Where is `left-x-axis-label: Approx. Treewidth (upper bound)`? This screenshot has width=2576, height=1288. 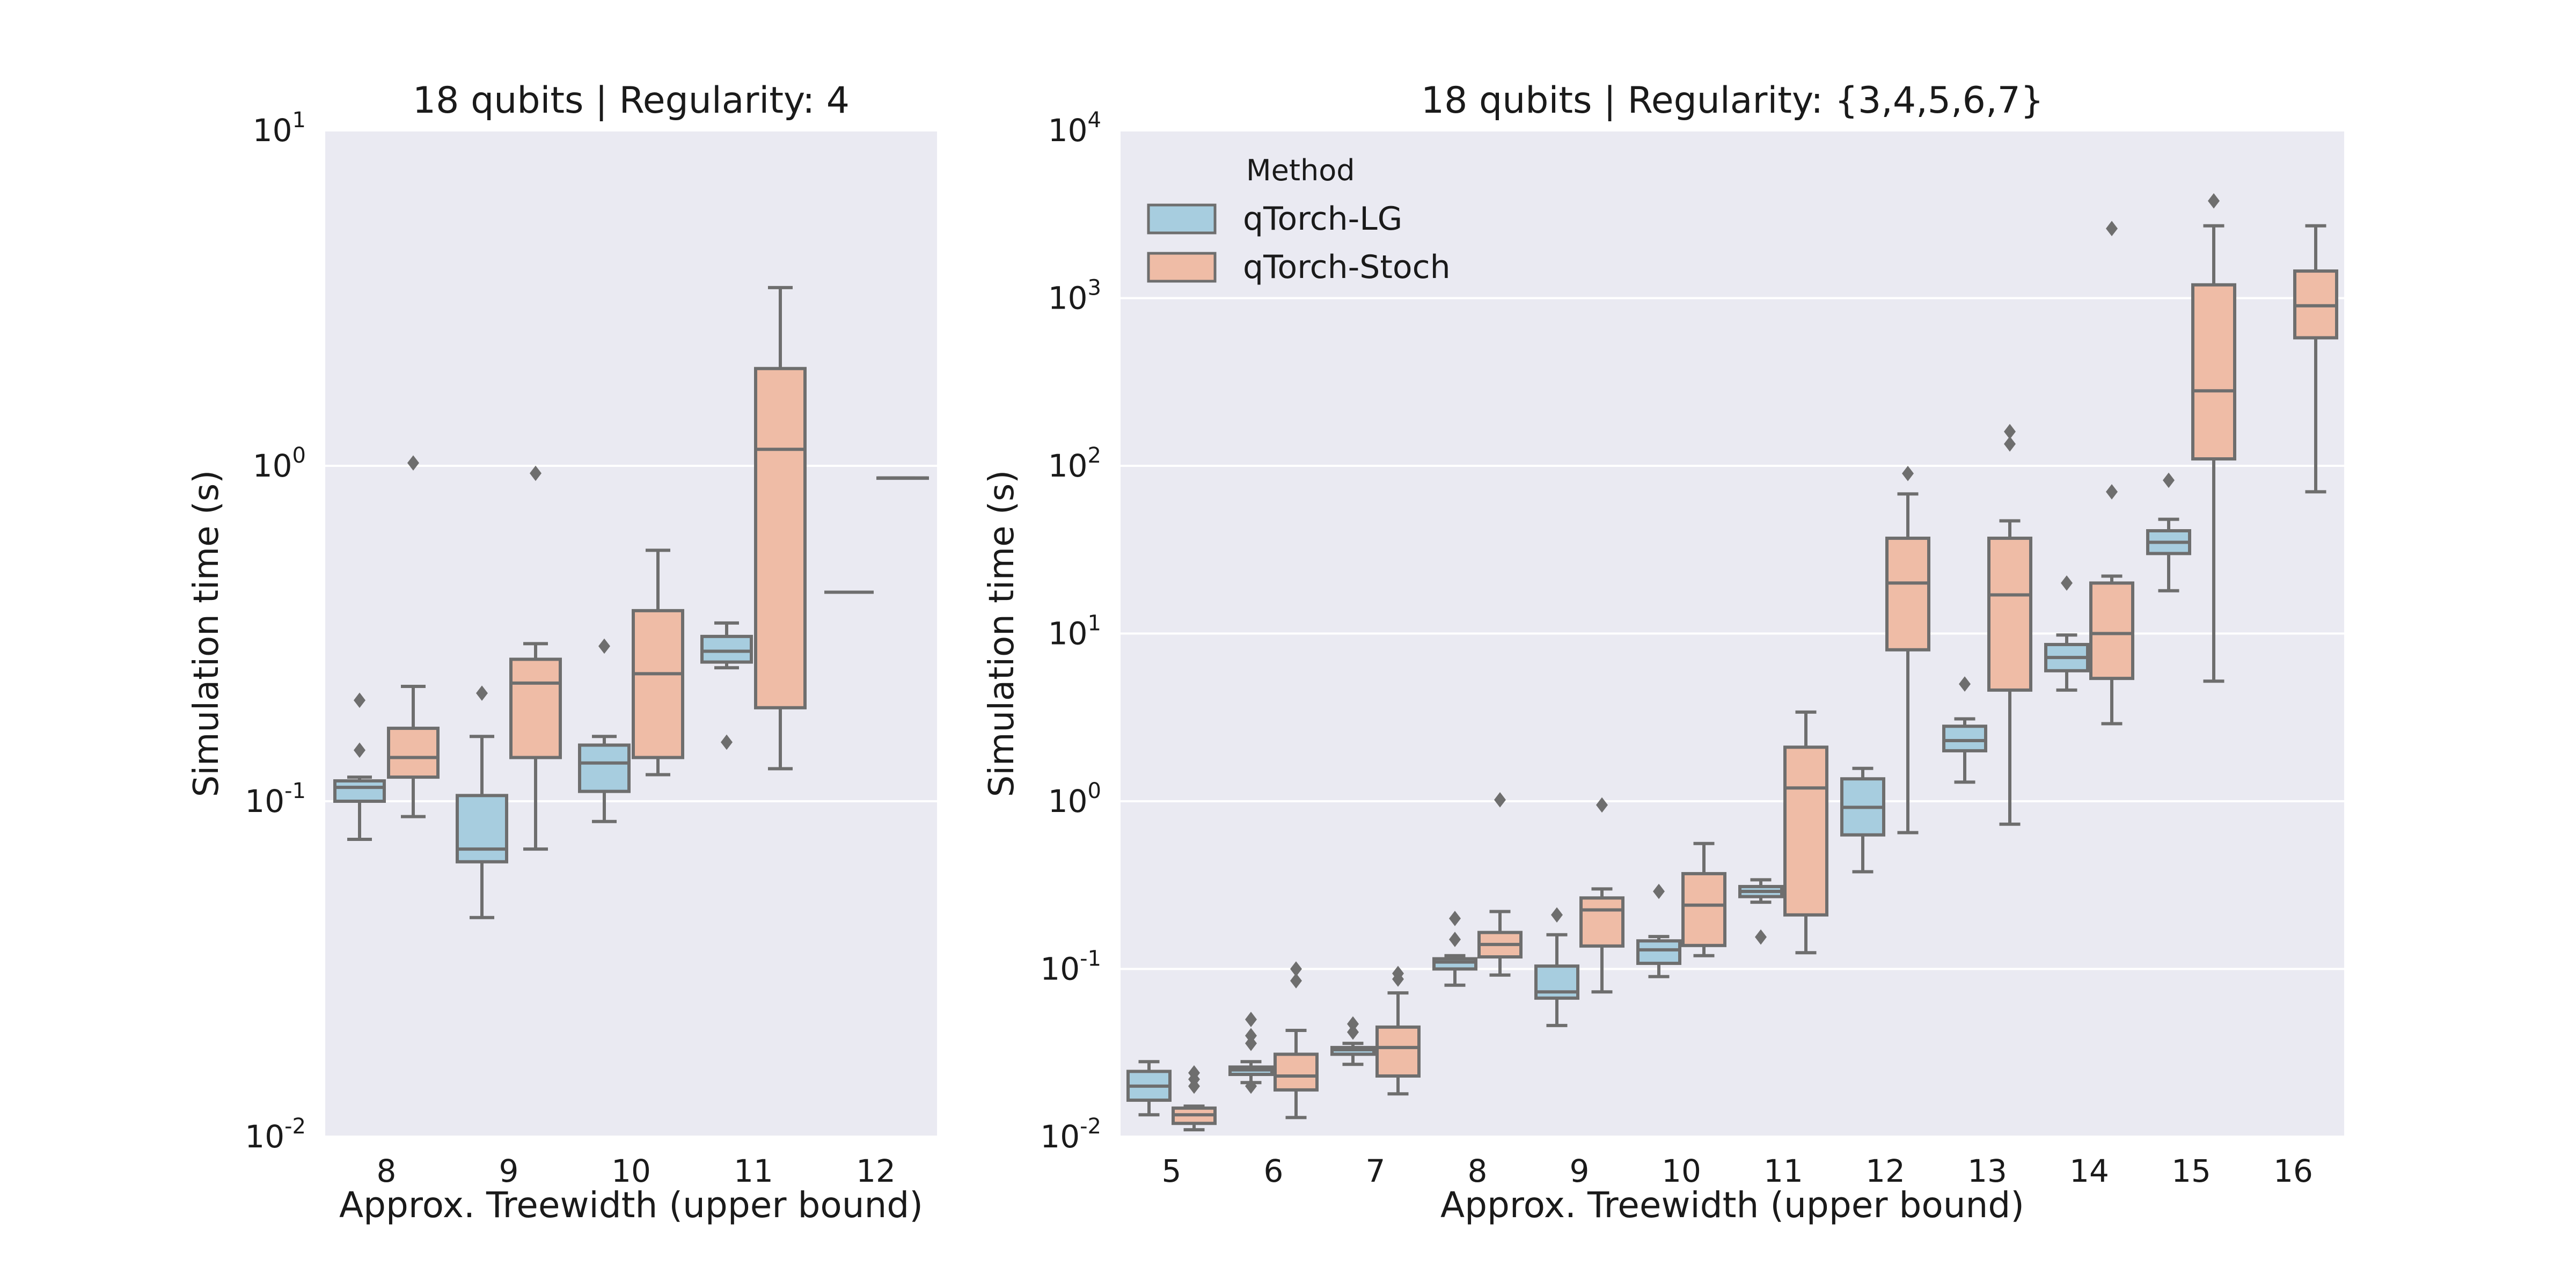 left-x-axis-label: Approx. Treewidth (upper bound) is located at coordinates (631, 1205).